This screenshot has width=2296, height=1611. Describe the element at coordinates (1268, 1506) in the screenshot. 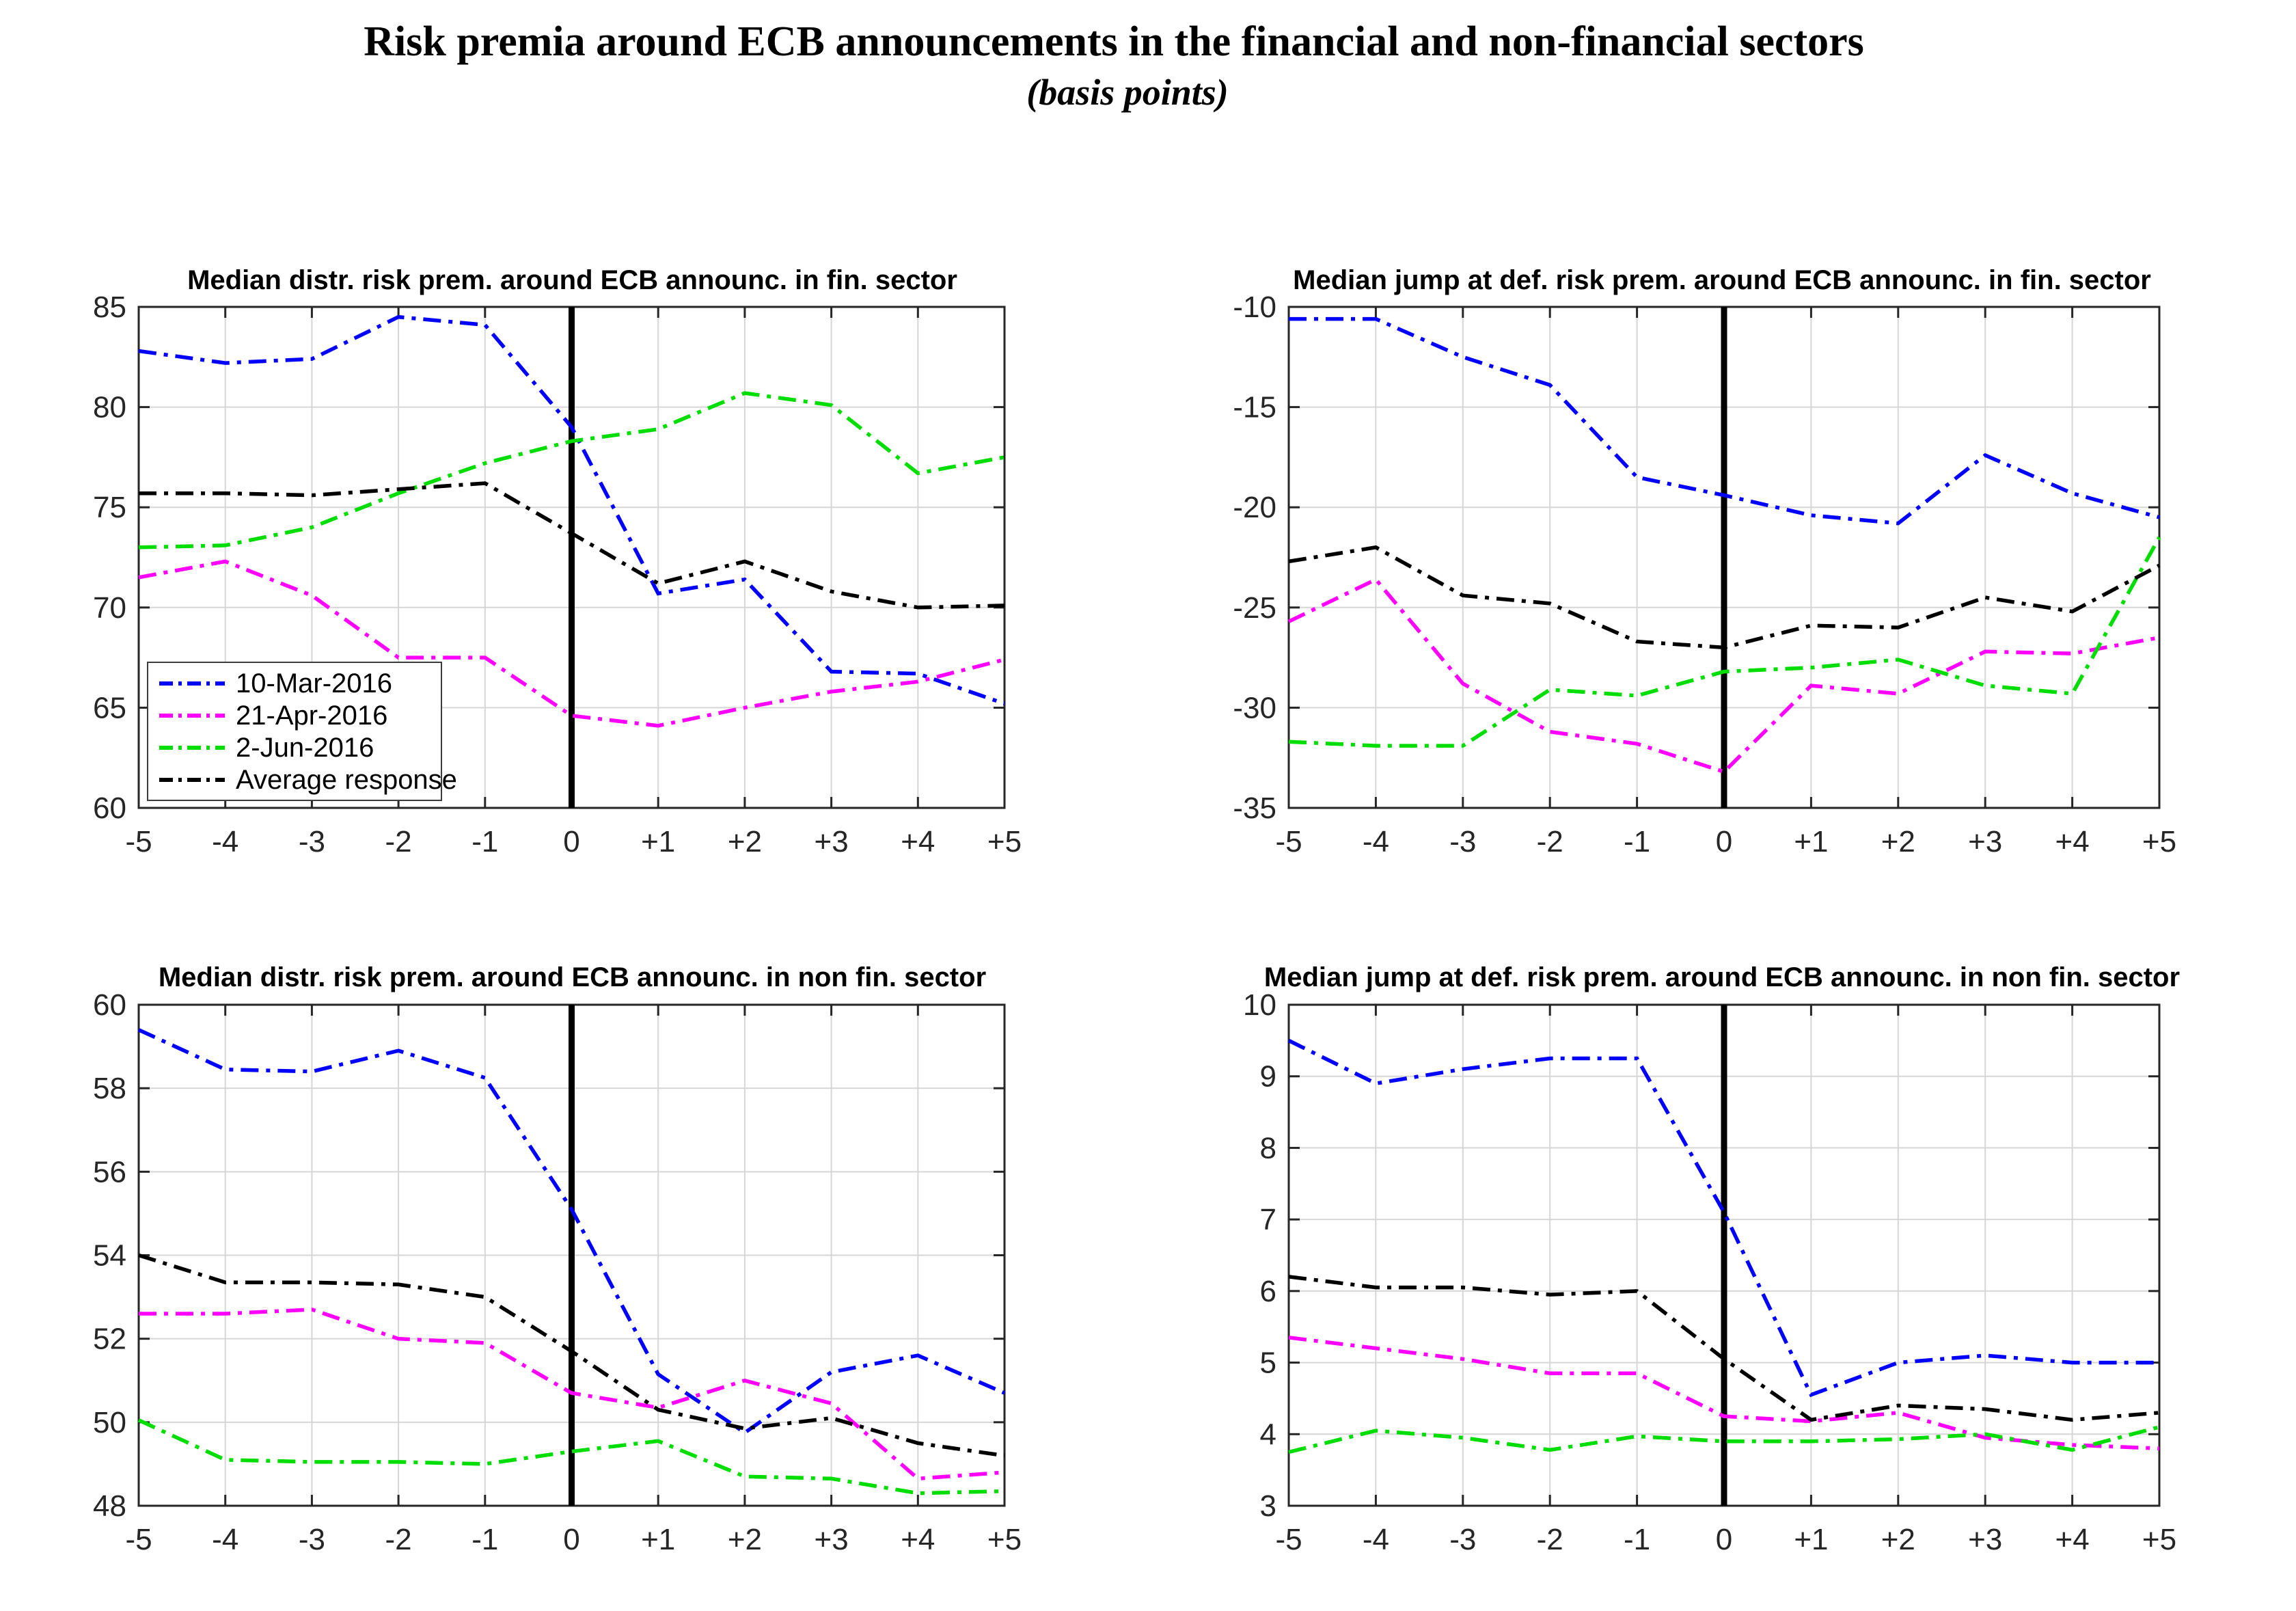

I see `y-tick-label: 3` at that location.